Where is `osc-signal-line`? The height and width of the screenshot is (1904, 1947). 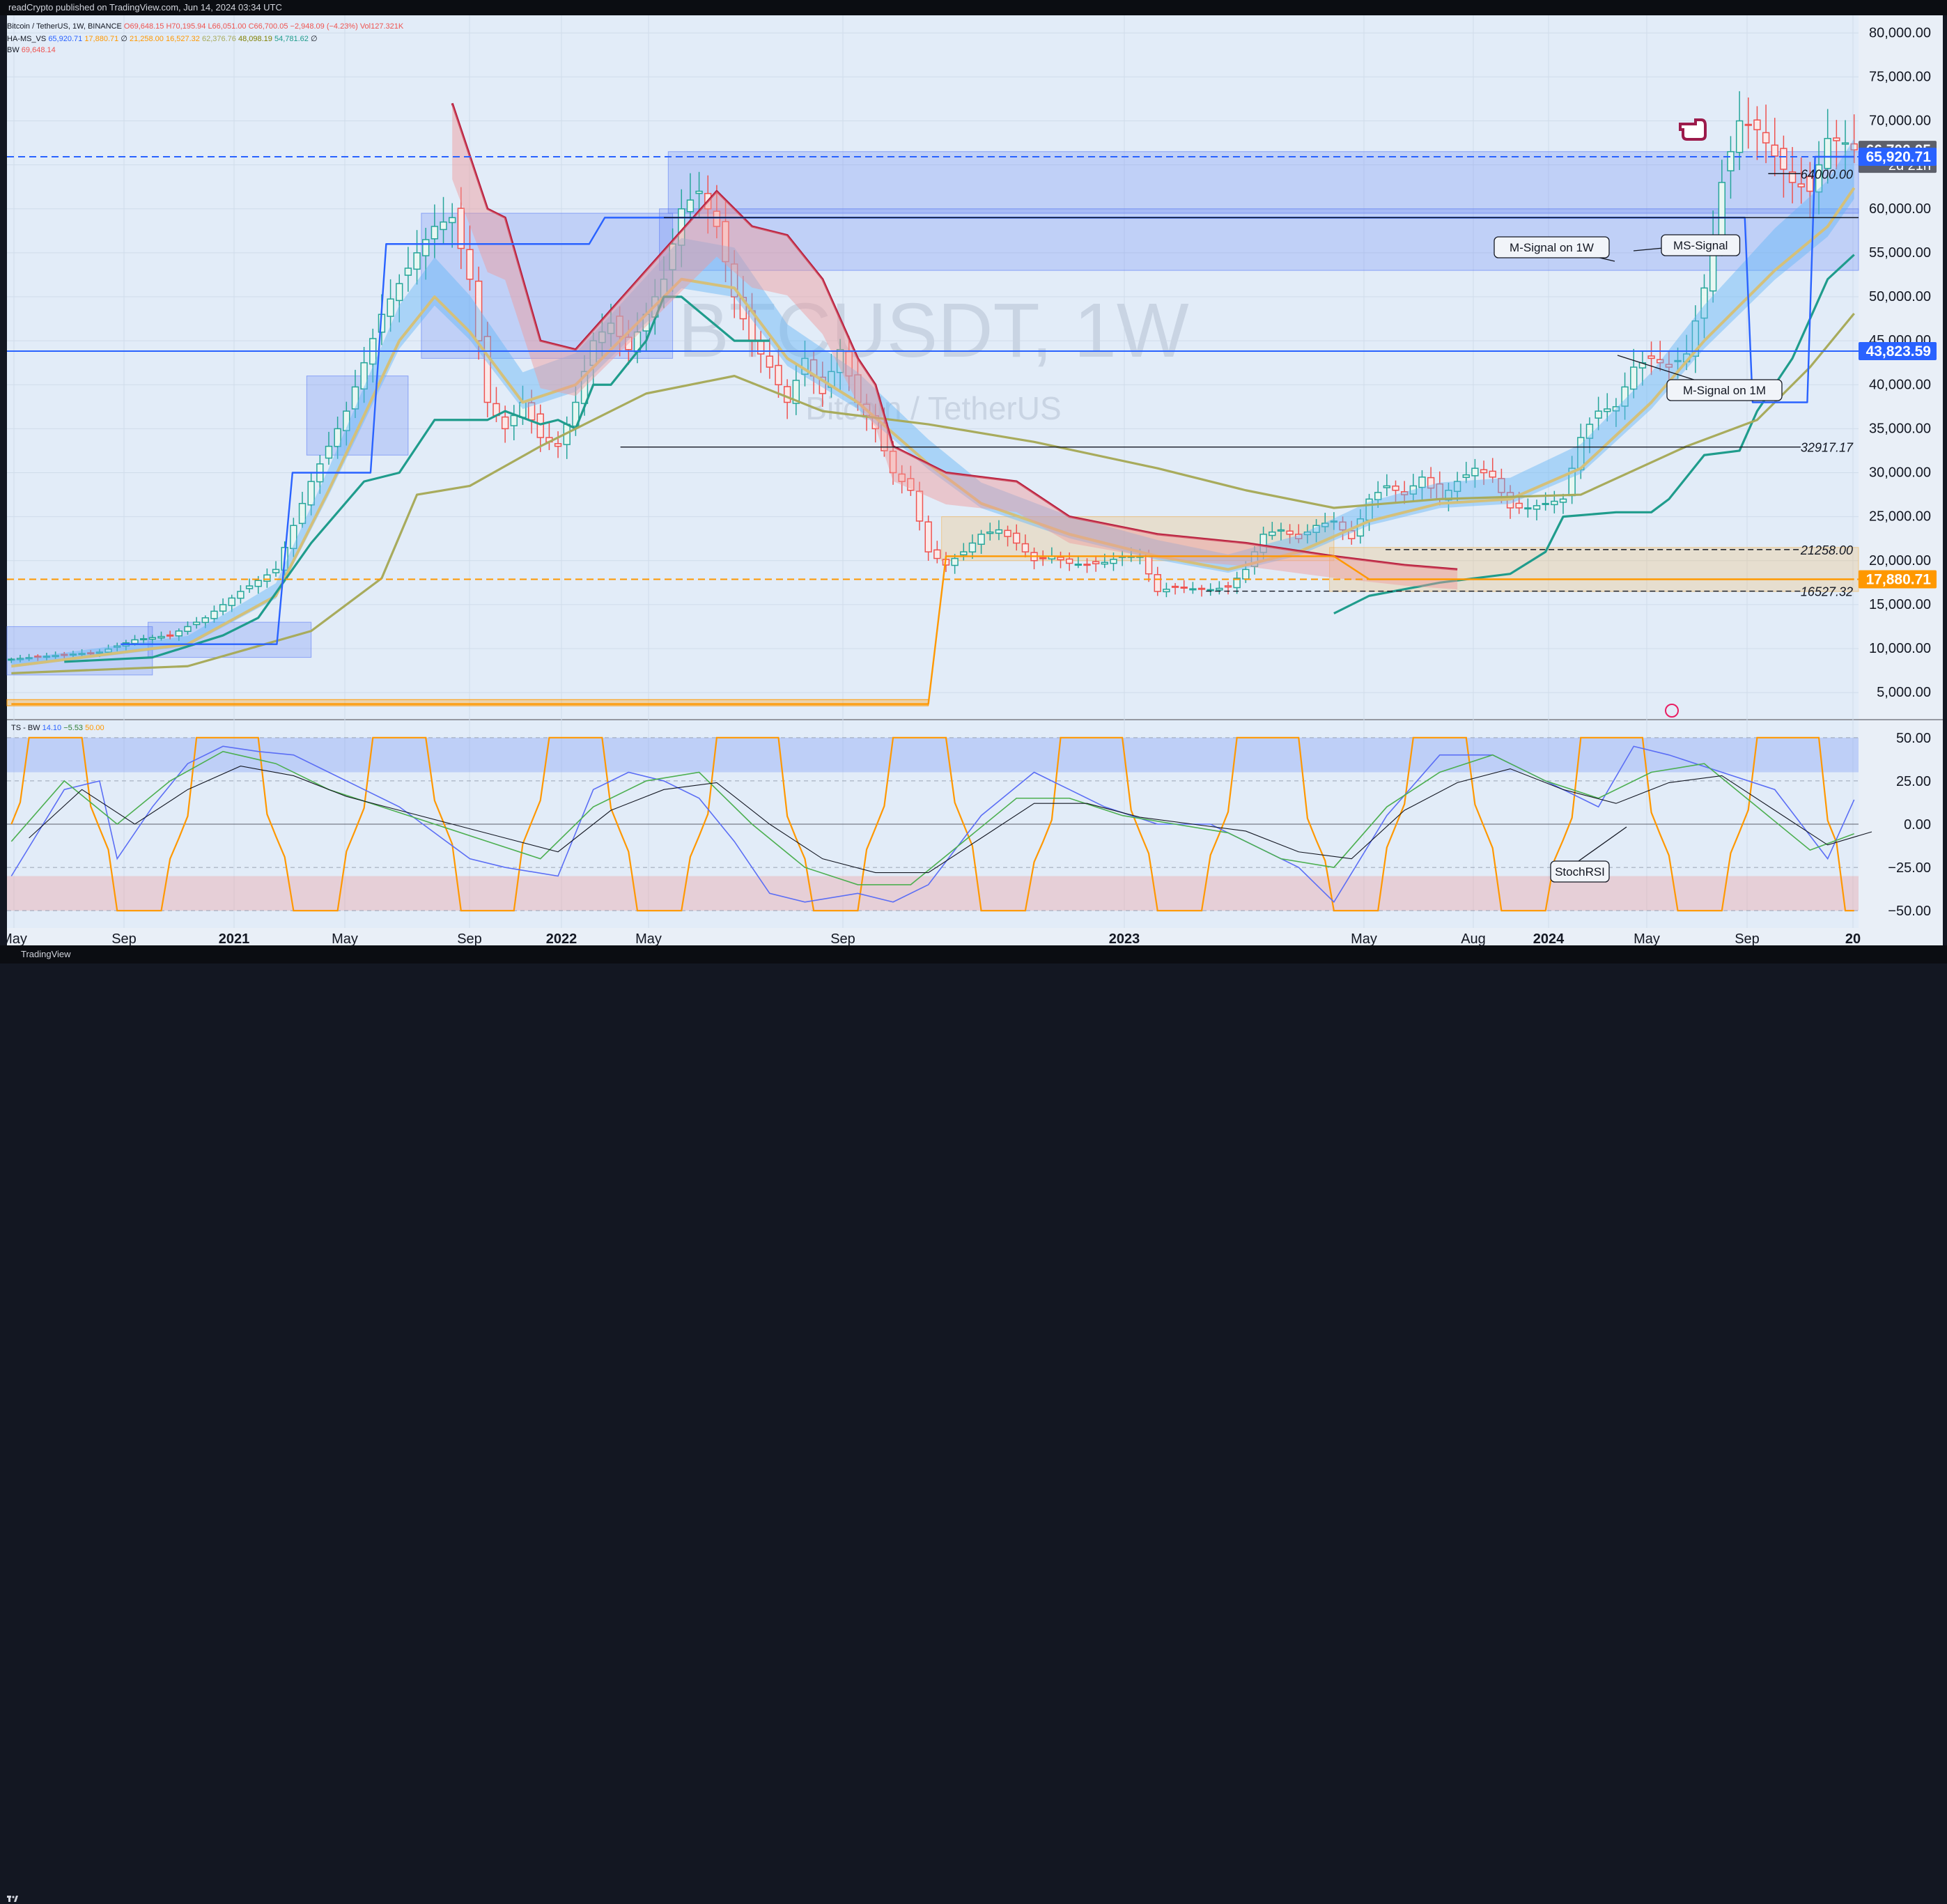 osc-signal-line is located at coordinates (932, 817).